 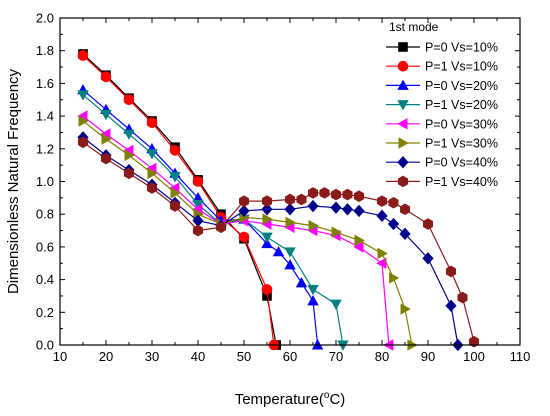 What do you see at coordinates (461, 144) in the screenshot?
I see `legend-label: P=1 Vs=30%` at bounding box center [461, 144].